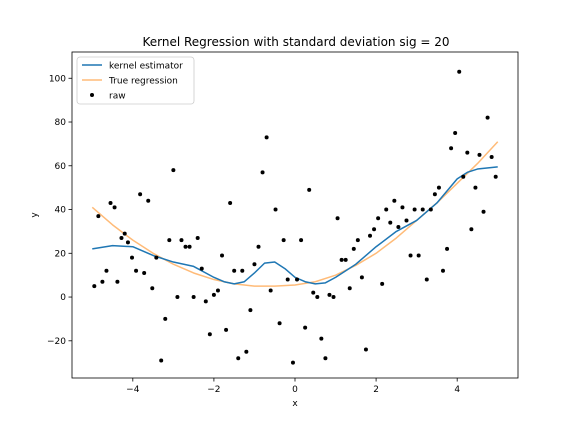 This screenshot has height=432, width=576. I want to click on y-axis-ticks: −20 0 20 40 60 80 100, so click(59, 210).